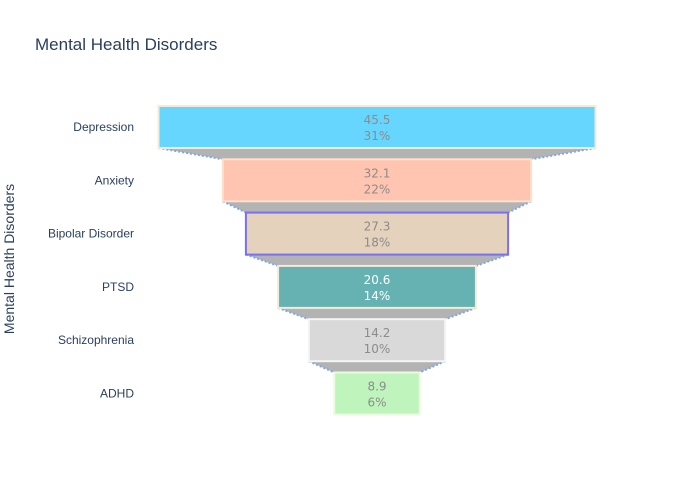 Image resolution: width=700 pixels, height=500 pixels. Describe the element at coordinates (377, 349) in the screenshot. I see `percent-label-schizophrenia: 10%` at that location.